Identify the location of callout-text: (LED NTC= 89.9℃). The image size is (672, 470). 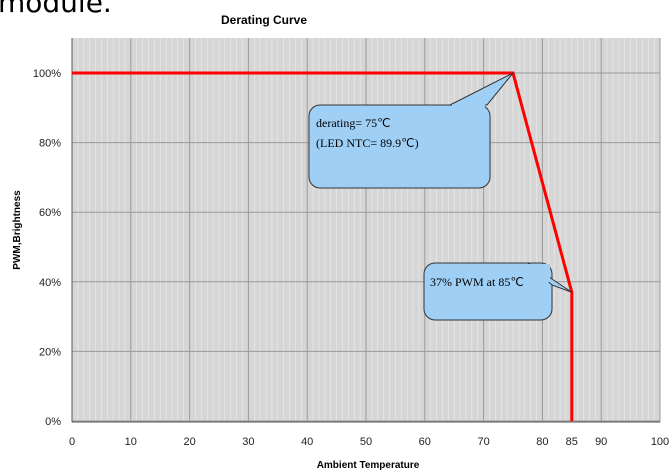
(367, 143).